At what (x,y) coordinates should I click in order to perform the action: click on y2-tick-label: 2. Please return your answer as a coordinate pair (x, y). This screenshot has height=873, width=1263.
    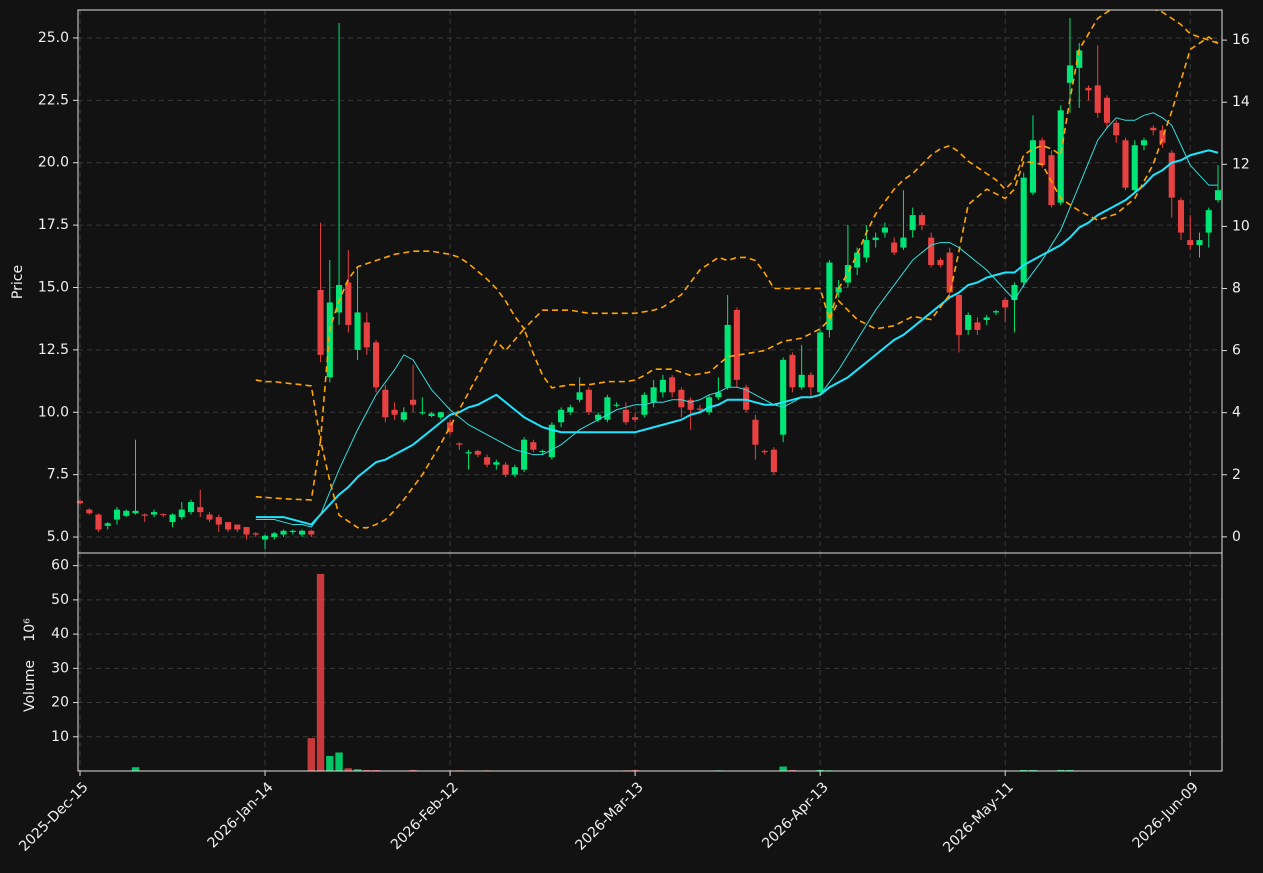
    Looking at the image, I should click on (1236, 475).